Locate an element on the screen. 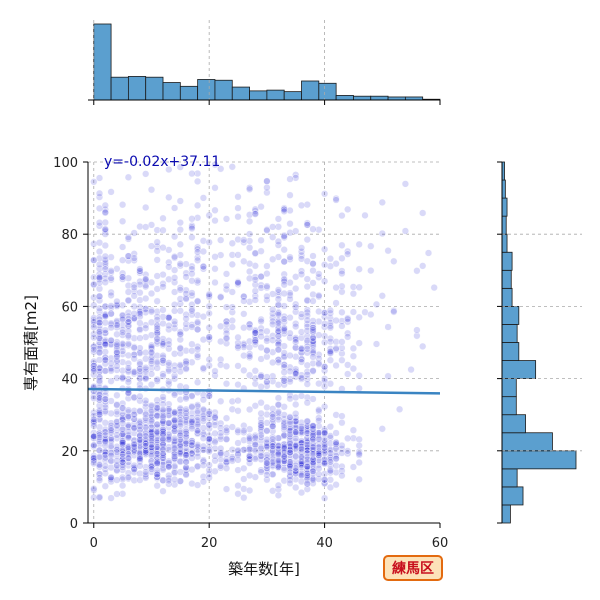  y-tick-label: 40 is located at coordinates (69, 380).